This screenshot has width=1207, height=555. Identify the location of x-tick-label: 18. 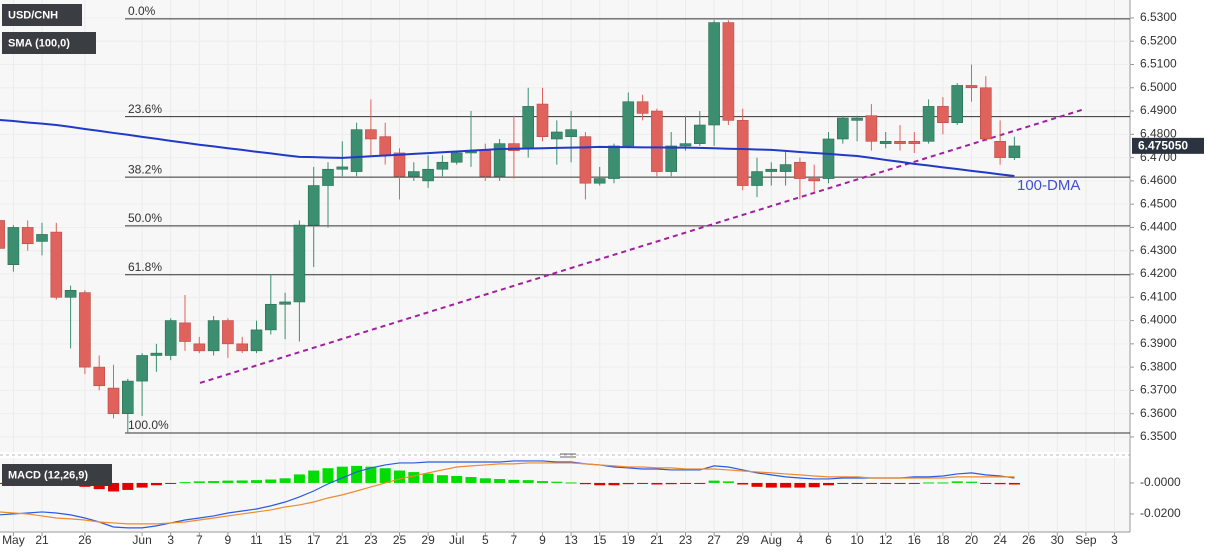
(943, 540).